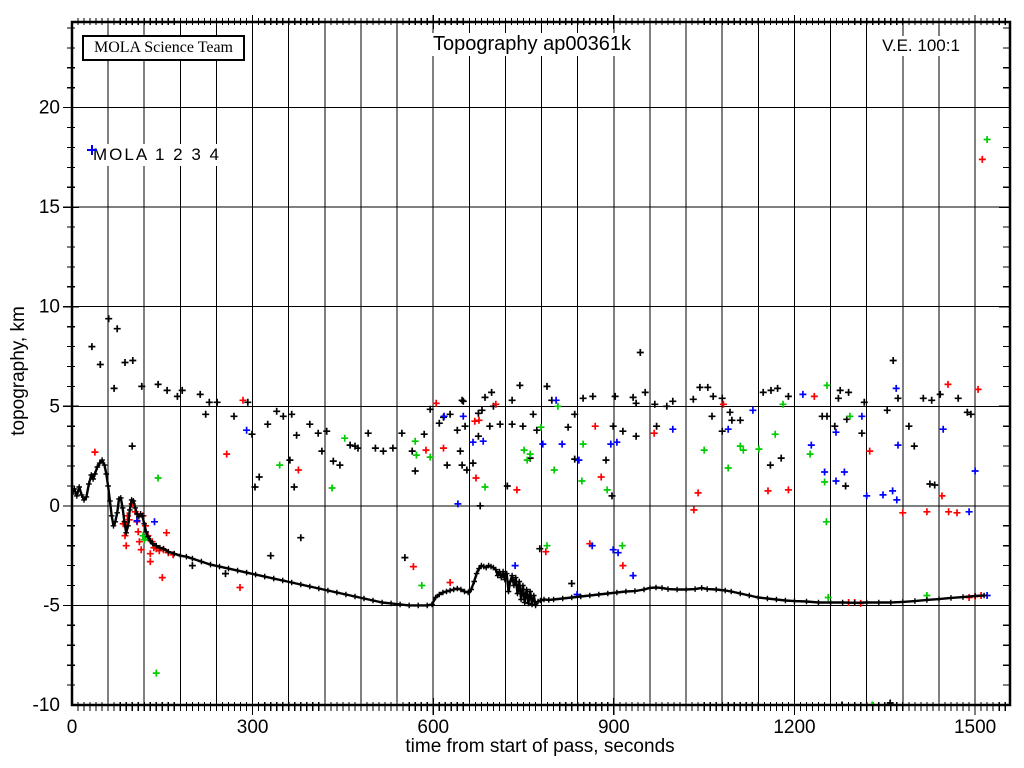 The width and height of the screenshot is (1024, 768). What do you see at coordinates (49, 108) in the screenshot?
I see `svg-text: 20` at bounding box center [49, 108].